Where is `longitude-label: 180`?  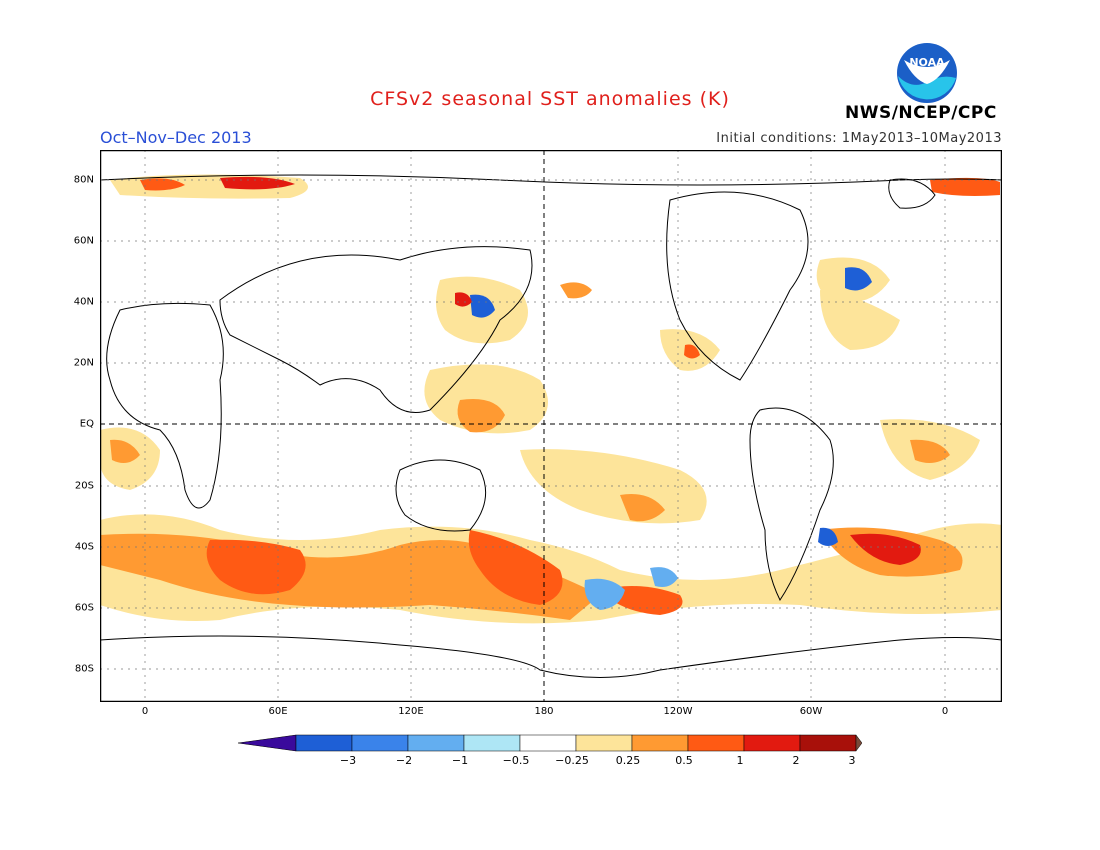
longitude-label: 180 is located at coordinates (544, 711).